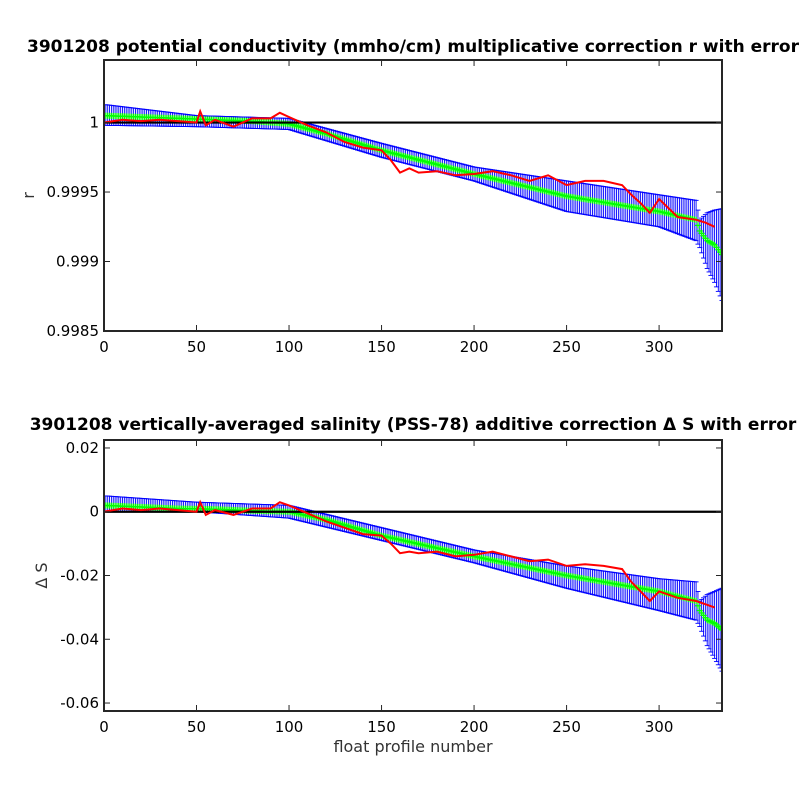 The width and height of the screenshot is (800, 800). What do you see at coordinates (41, 575) in the screenshot?
I see `y-axis-label: Δ S` at bounding box center [41, 575].